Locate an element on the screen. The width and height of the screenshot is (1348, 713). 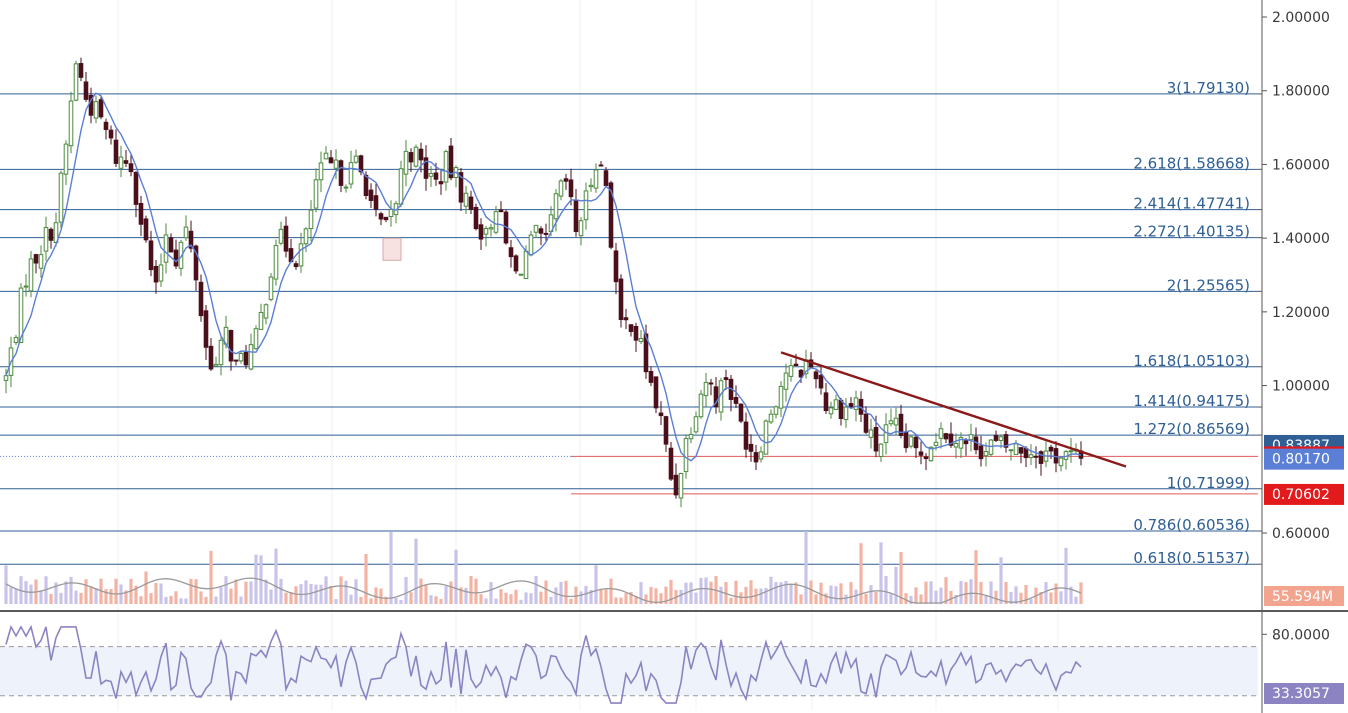
trendline is located at coordinates (953, 409).